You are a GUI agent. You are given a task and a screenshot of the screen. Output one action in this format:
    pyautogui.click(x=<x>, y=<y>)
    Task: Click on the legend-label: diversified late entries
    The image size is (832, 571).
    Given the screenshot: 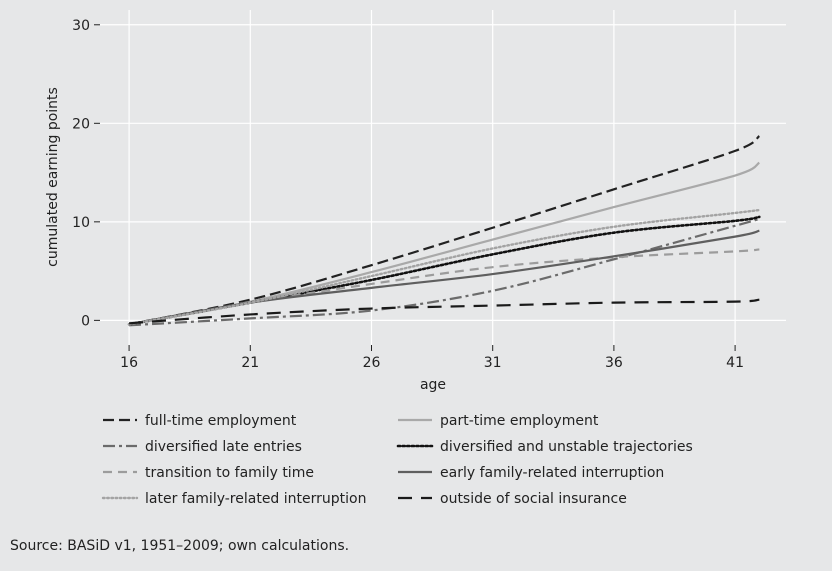 What is the action you would take?
    pyautogui.click(x=223, y=447)
    